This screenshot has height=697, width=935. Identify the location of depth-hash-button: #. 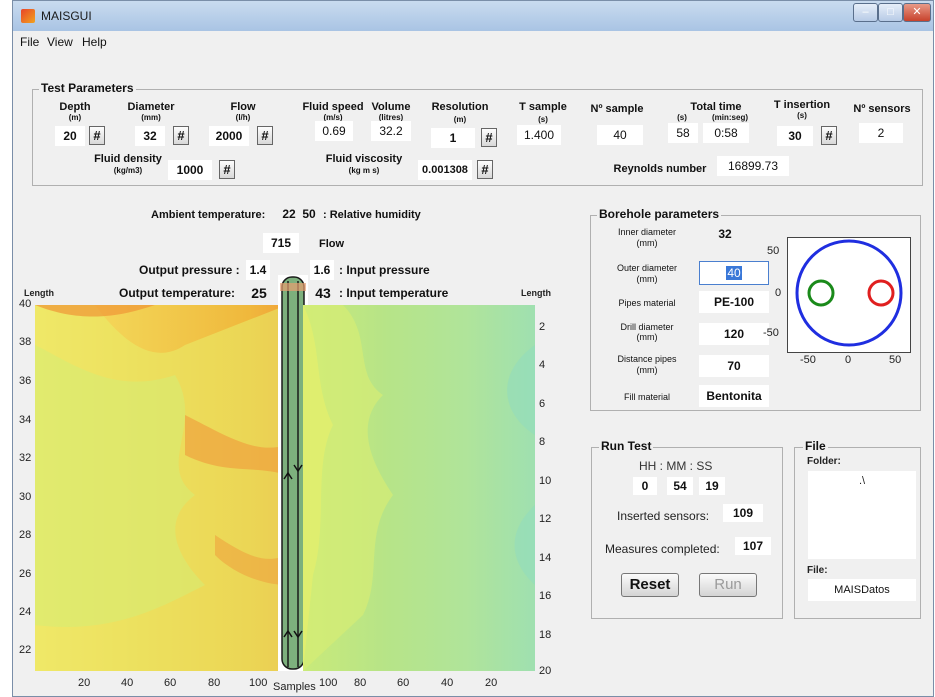
(97, 135).